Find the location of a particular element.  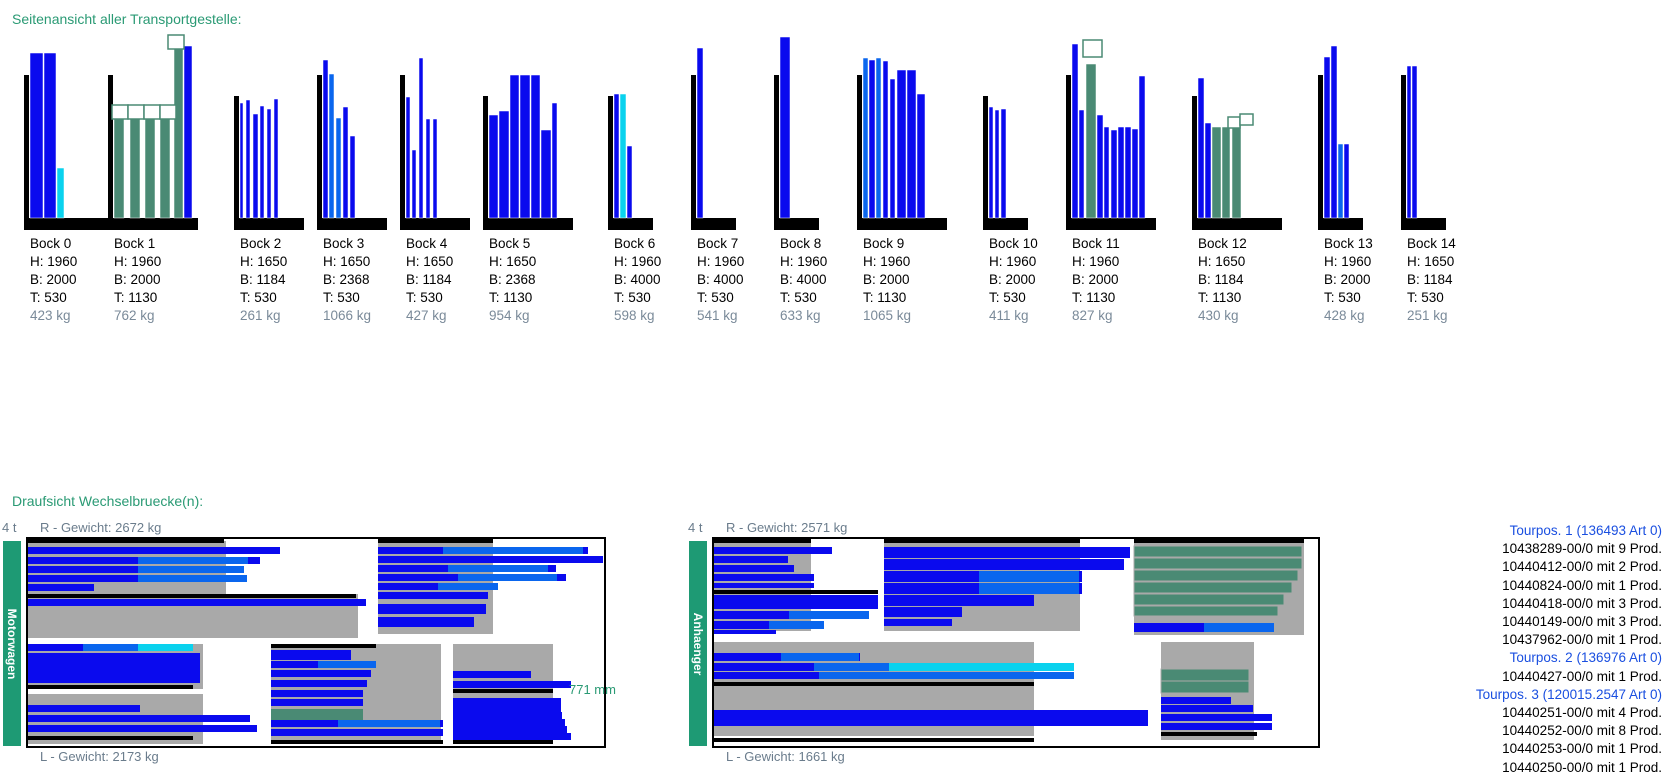

rack-info: Bock 14 H: 1650 B: 1184 T: 530 251 kg is located at coordinates (1431, 280).